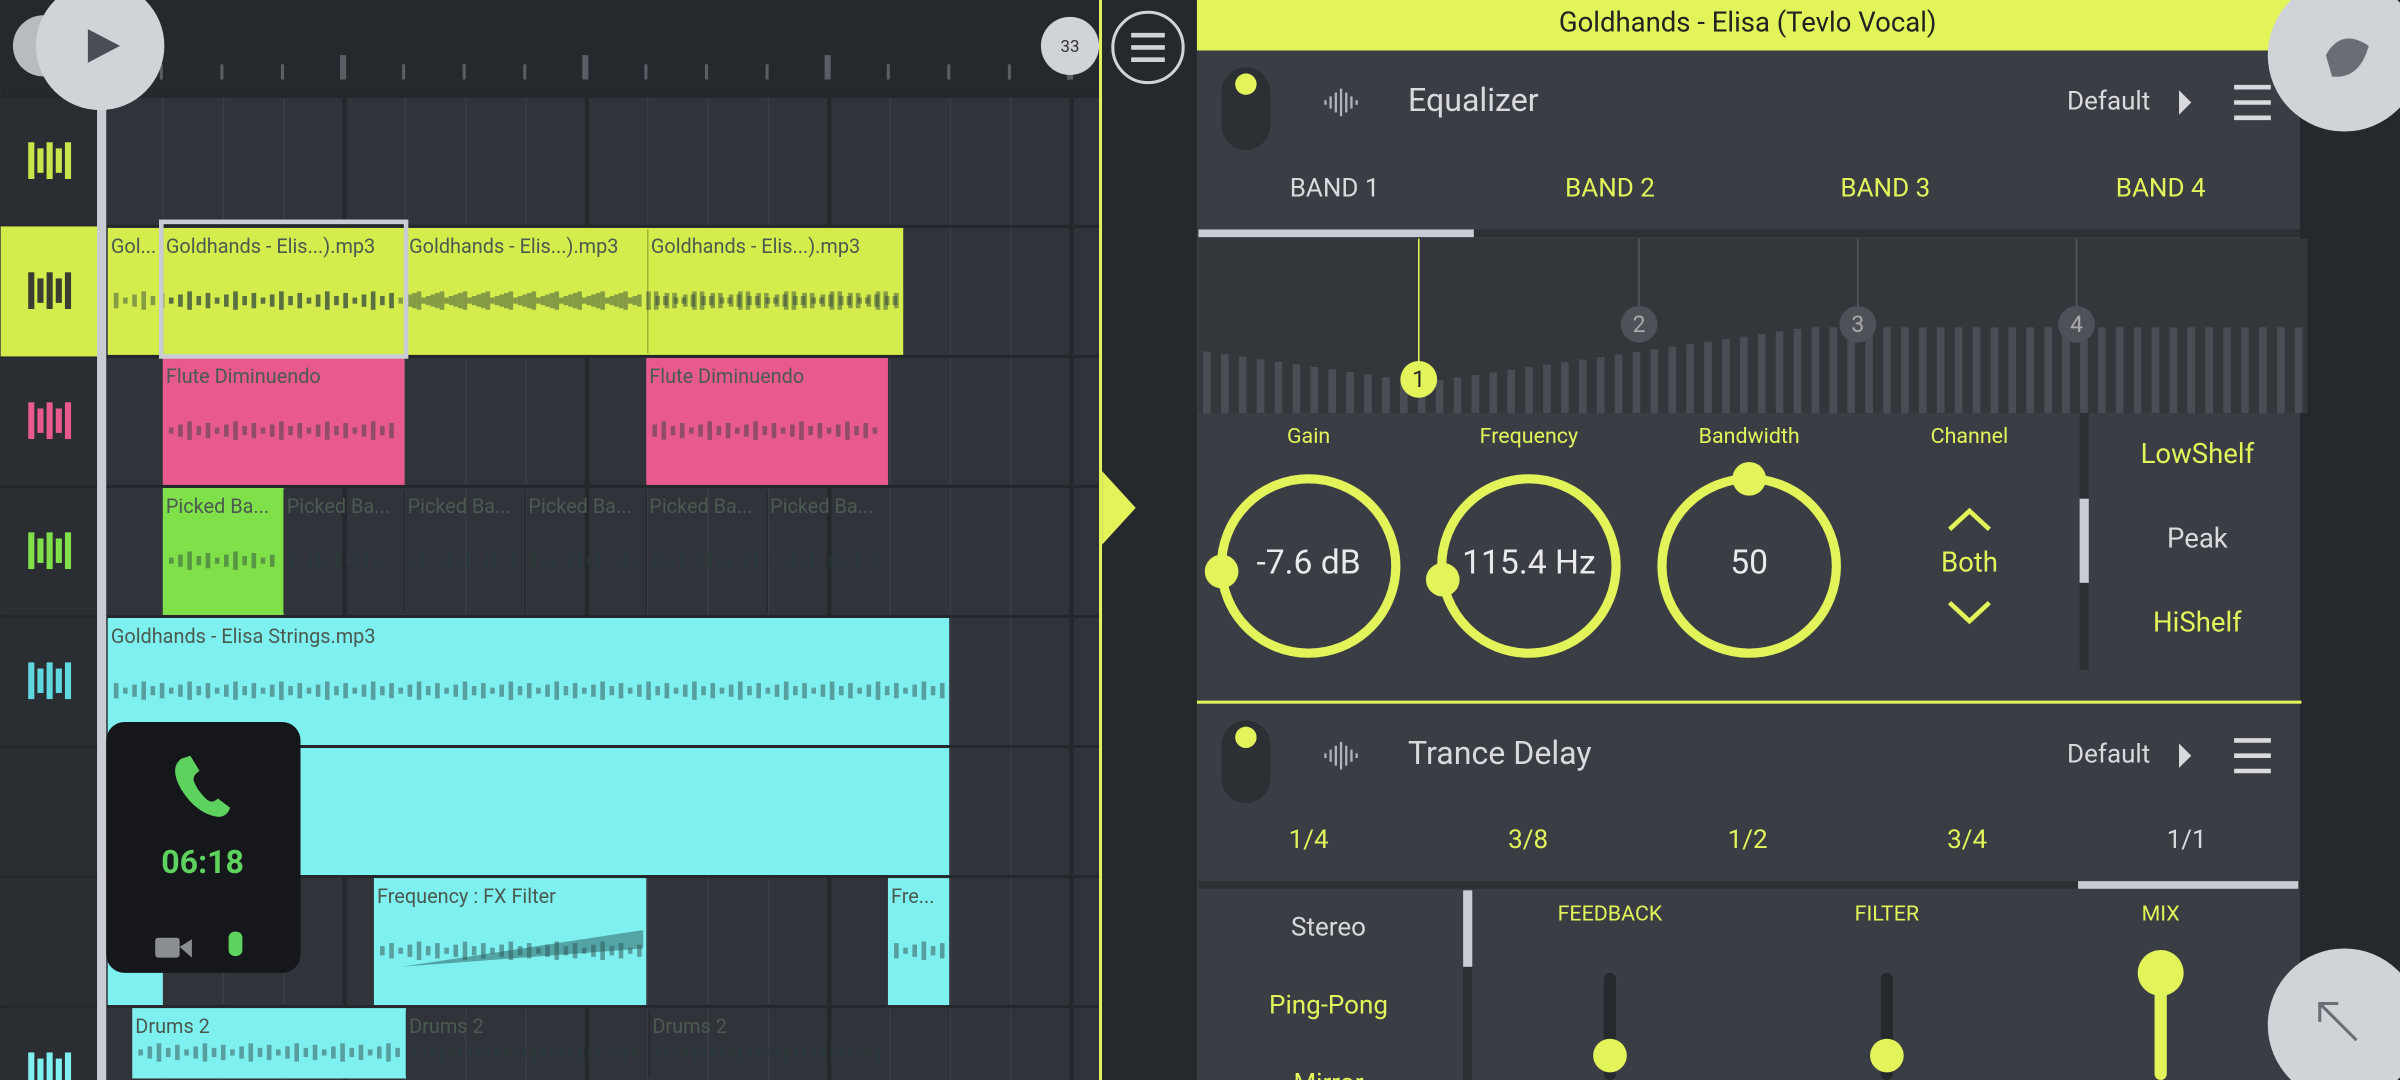 The image size is (2400, 1080). Describe the element at coordinates (1528, 840) in the screenshot. I see `delay-time: 3/8` at that location.